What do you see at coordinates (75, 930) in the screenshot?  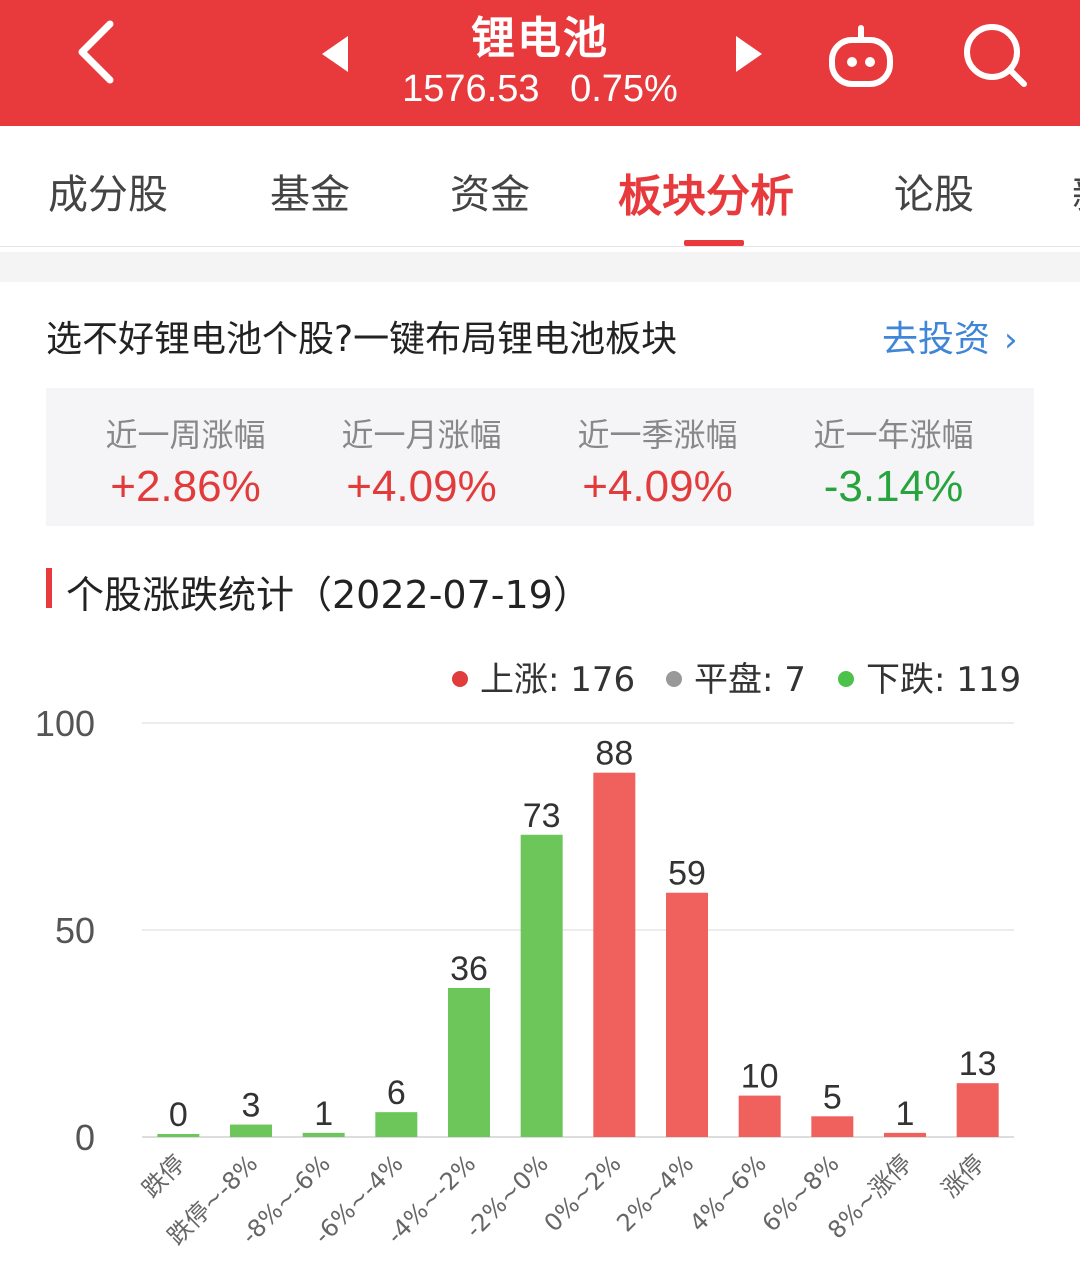 I see `y-tick-label: 50` at bounding box center [75, 930].